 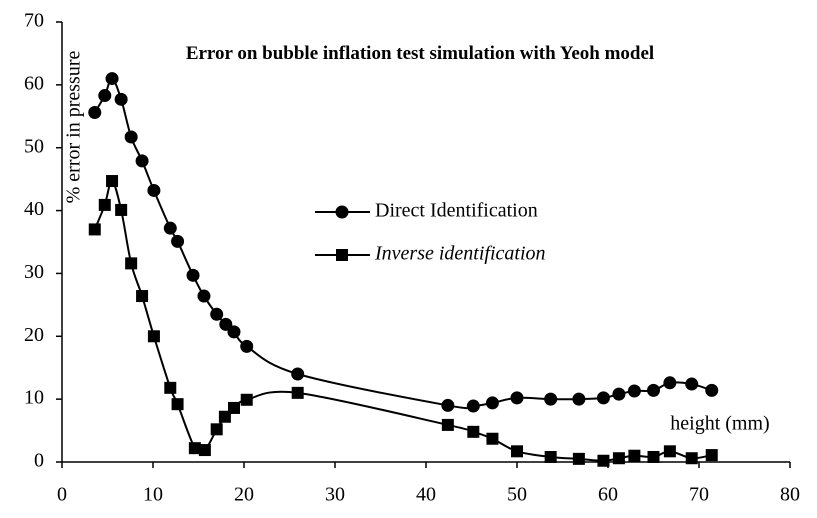 What do you see at coordinates (34, 209) in the screenshot?
I see `y-tick-label: 40` at bounding box center [34, 209].